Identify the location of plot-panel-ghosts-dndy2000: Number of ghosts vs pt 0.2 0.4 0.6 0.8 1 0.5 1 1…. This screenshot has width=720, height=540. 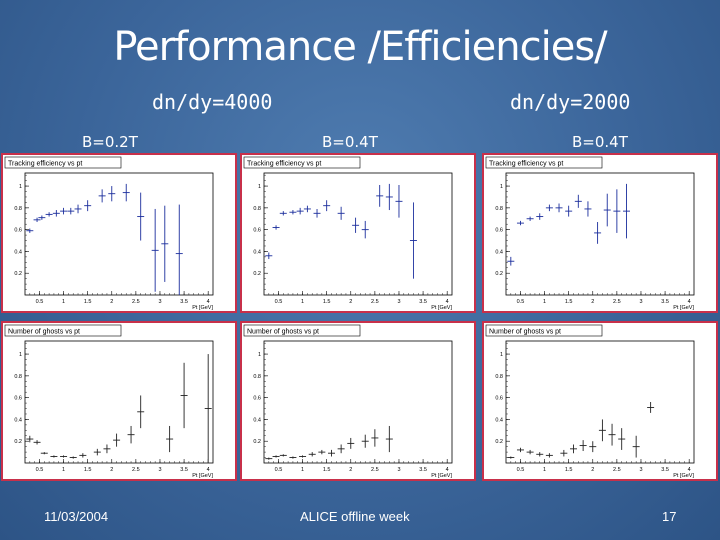
(600, 401).